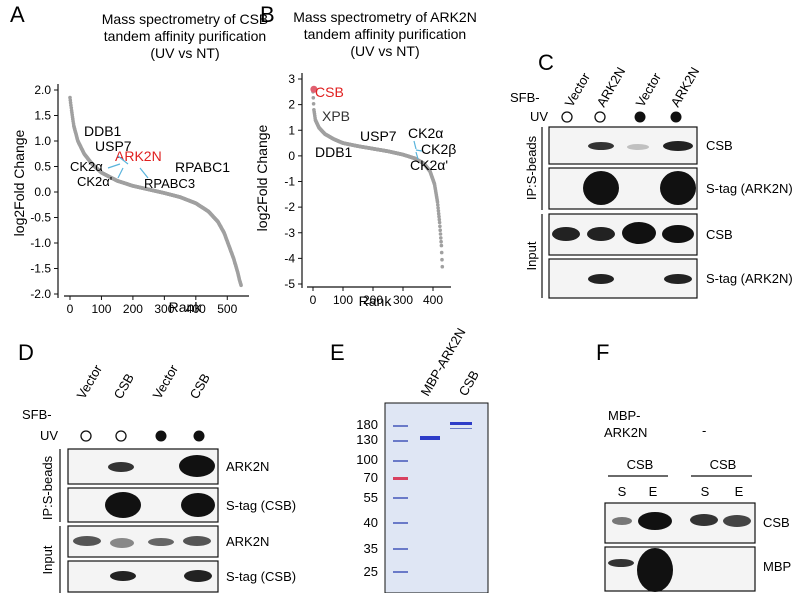 The height and width of the screenshot is (598, 810). I want to click on y-tick-label: -1.0, so click(40, 243).